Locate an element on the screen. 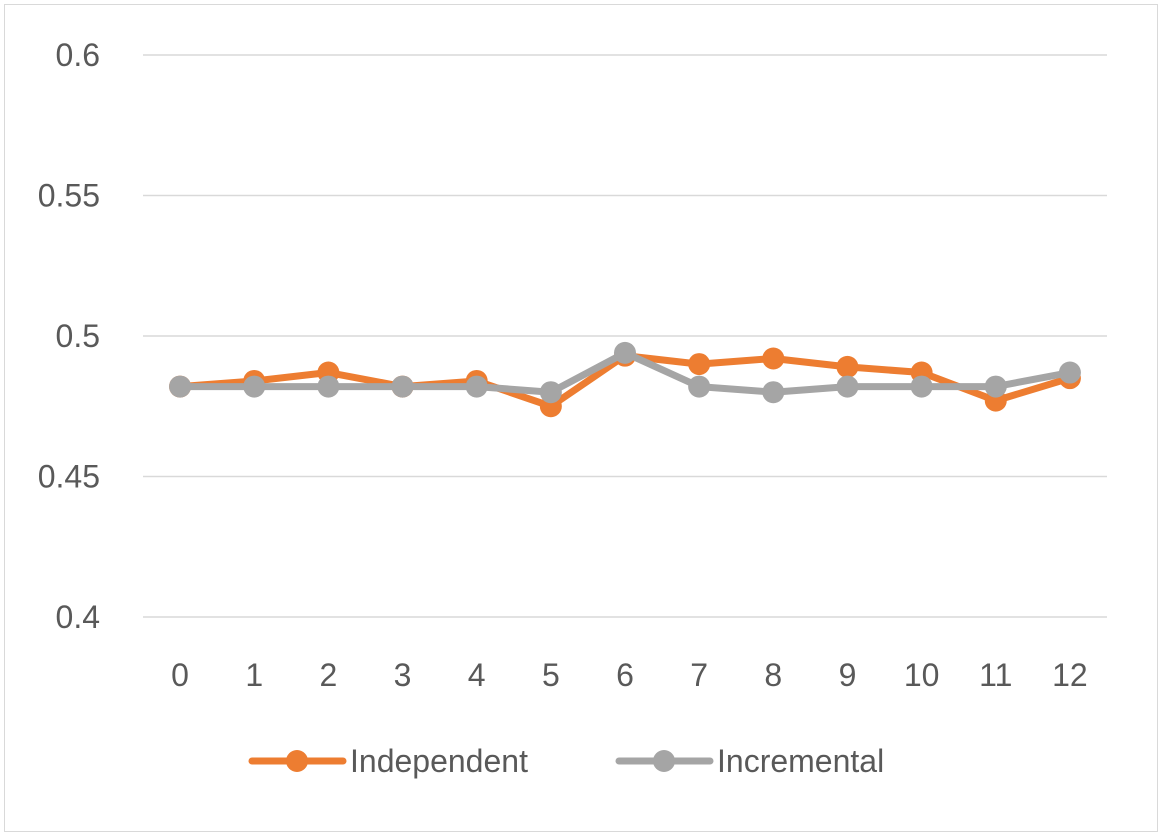 This screenshot has width=1164, height=838. x-tick-label: 2 is located at coordinates (328, 675).